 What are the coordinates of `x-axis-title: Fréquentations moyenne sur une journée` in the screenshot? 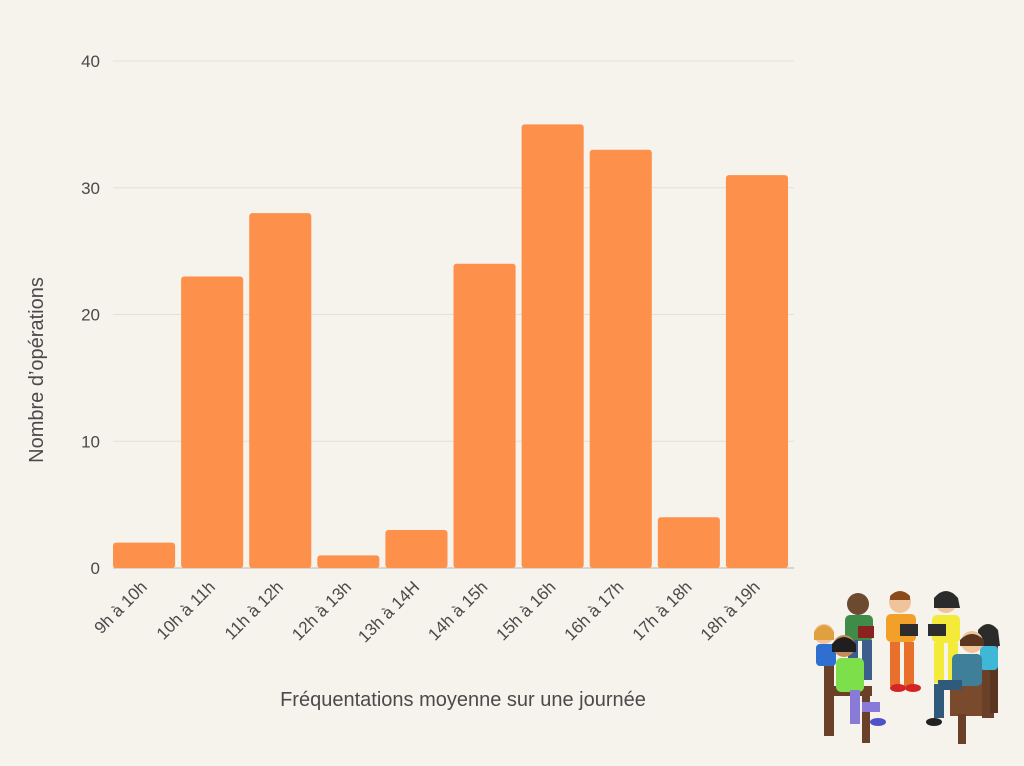 It's located at (463, 700).